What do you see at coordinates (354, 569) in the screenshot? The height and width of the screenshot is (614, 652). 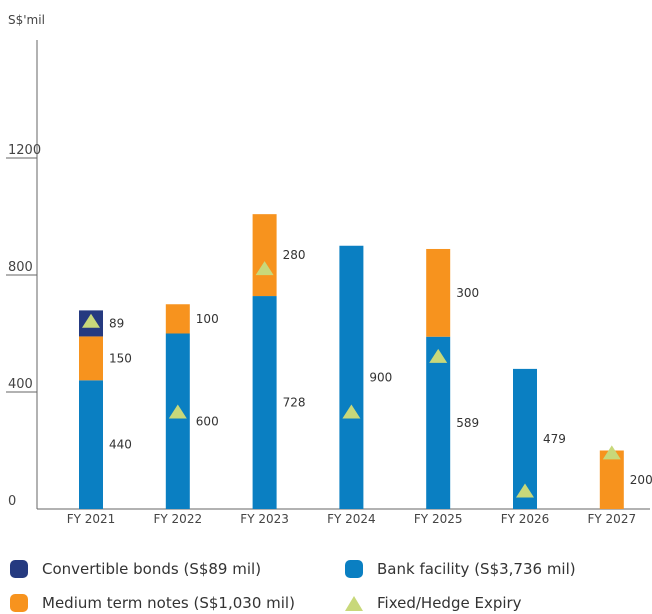 I see `legend-swatch-bank-facility` at bounding box center [354, 569].